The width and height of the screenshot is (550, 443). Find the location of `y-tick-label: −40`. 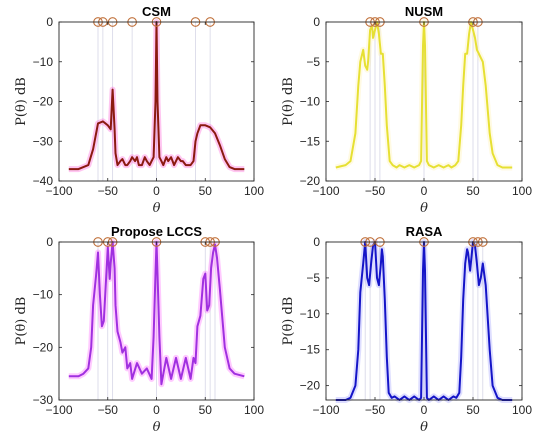

y-tick-label: −40 is located at coordinates (43, 181).